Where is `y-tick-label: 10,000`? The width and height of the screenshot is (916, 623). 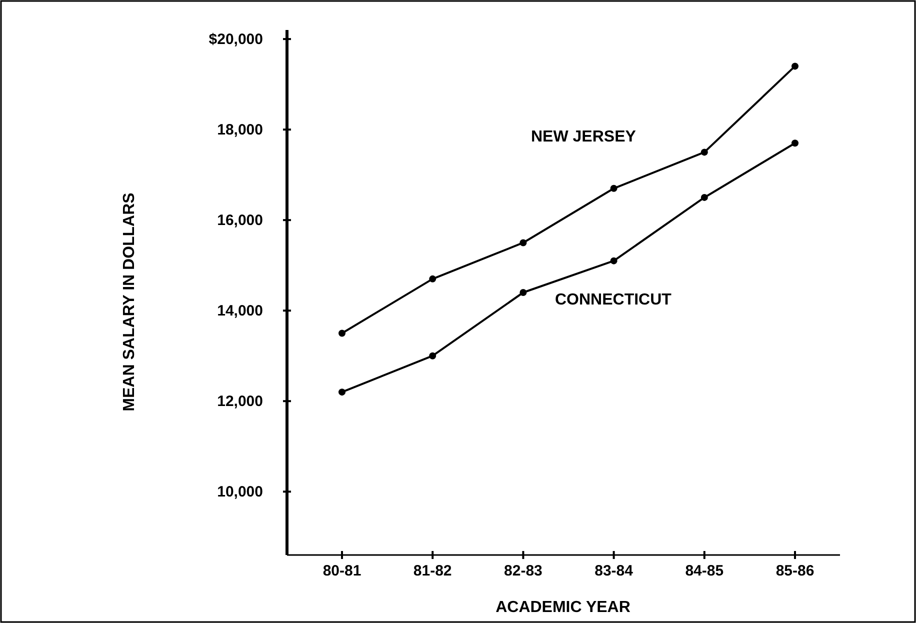 y-tick-label: 10,000 is located at coordinates (240, 491).